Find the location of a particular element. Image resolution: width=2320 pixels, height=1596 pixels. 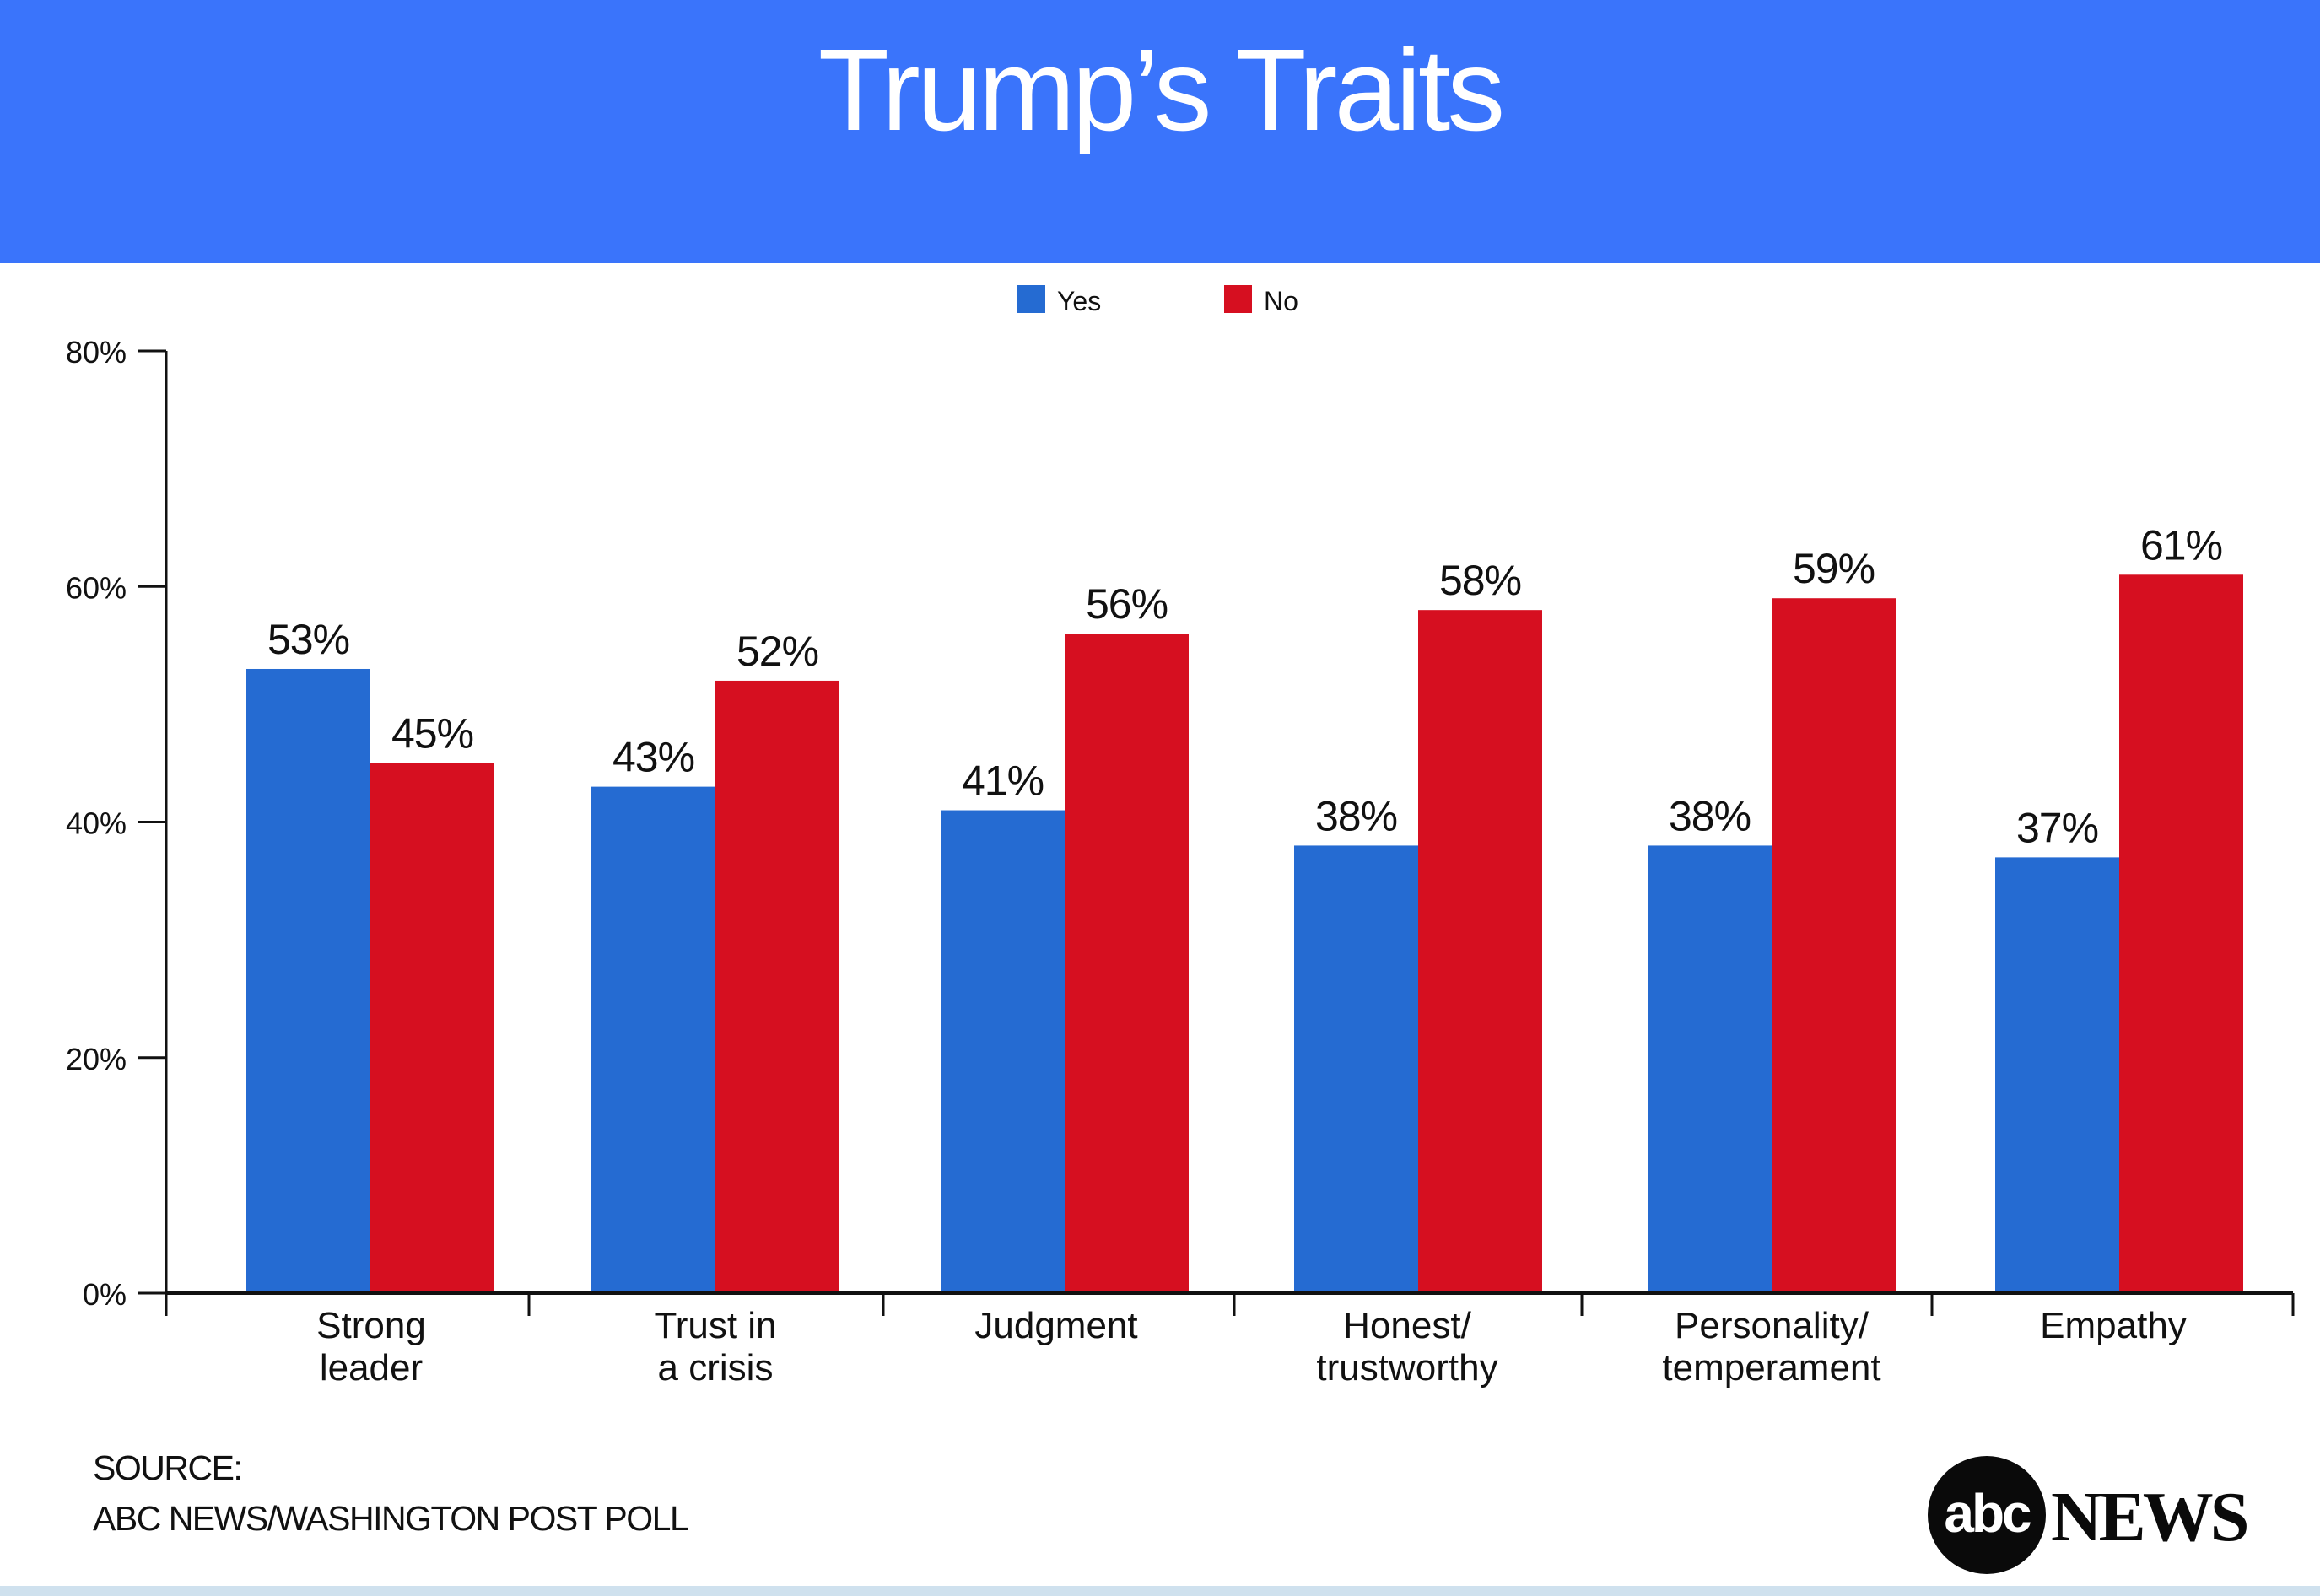

chart-title: Trump’s Traits is located at coordinates (1161, 90).